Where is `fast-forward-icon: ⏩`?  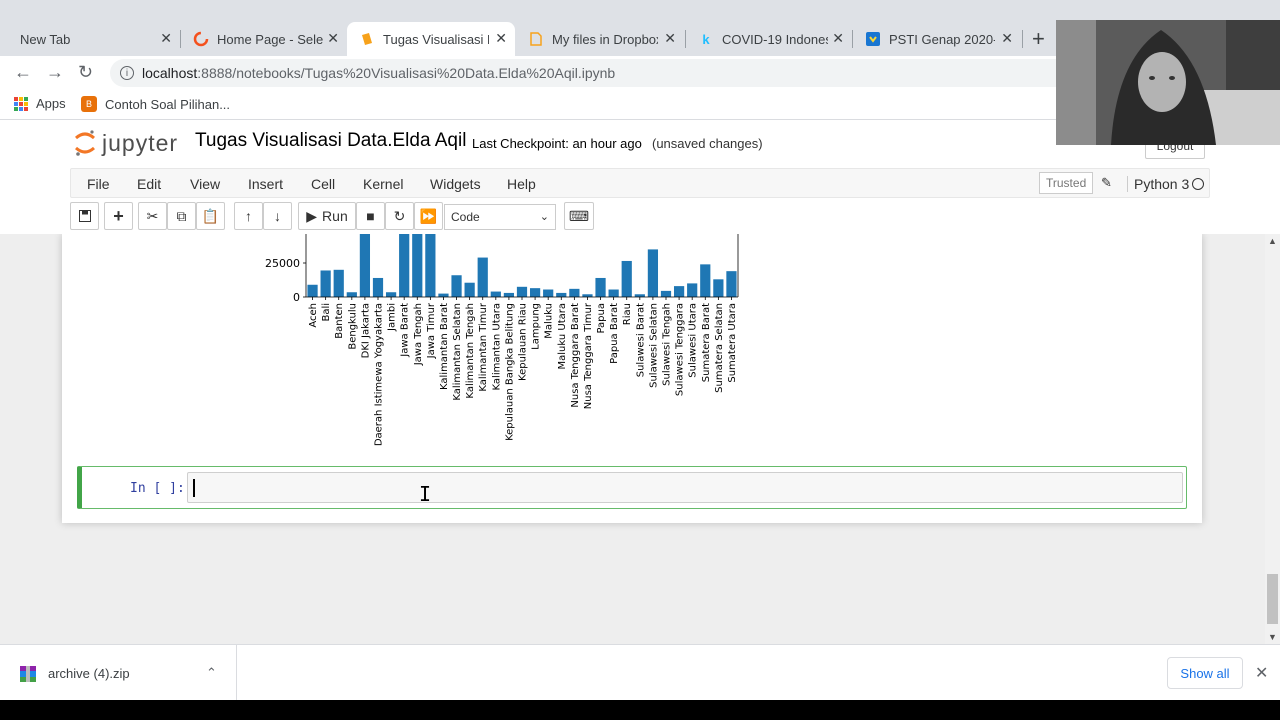 fast-forward-icon: ⏩ is located at coordinates (428, 215).